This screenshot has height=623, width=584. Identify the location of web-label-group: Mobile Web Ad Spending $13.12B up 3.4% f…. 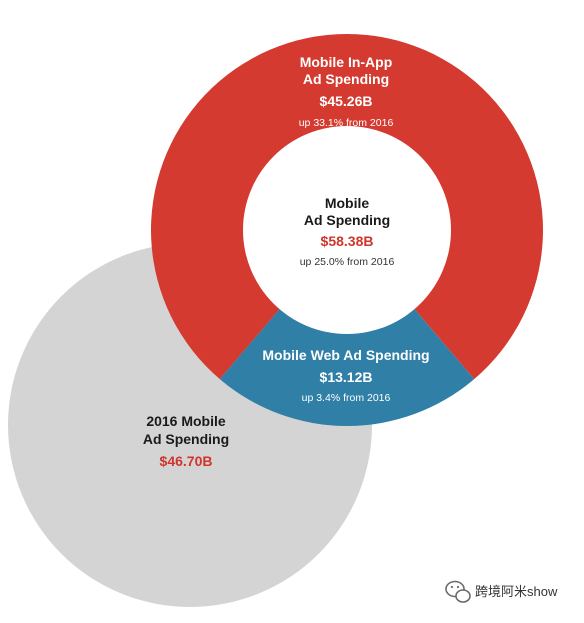
(345, 375).